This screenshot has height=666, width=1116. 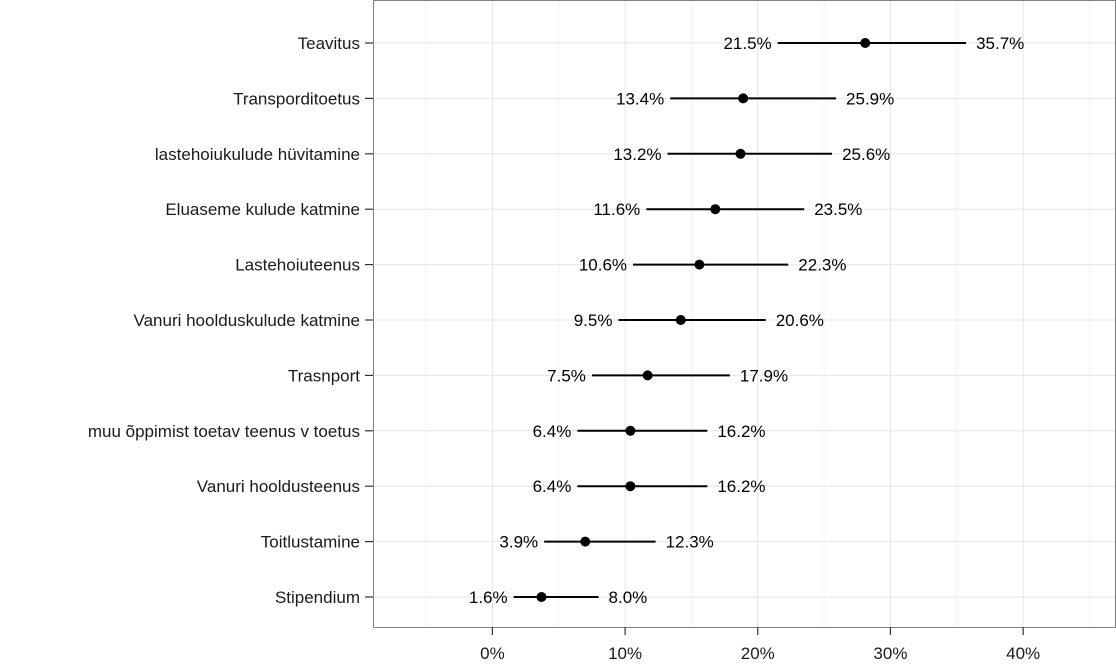 I want to click on ci-high-label: 8.0%, so click(x=628, y=597).